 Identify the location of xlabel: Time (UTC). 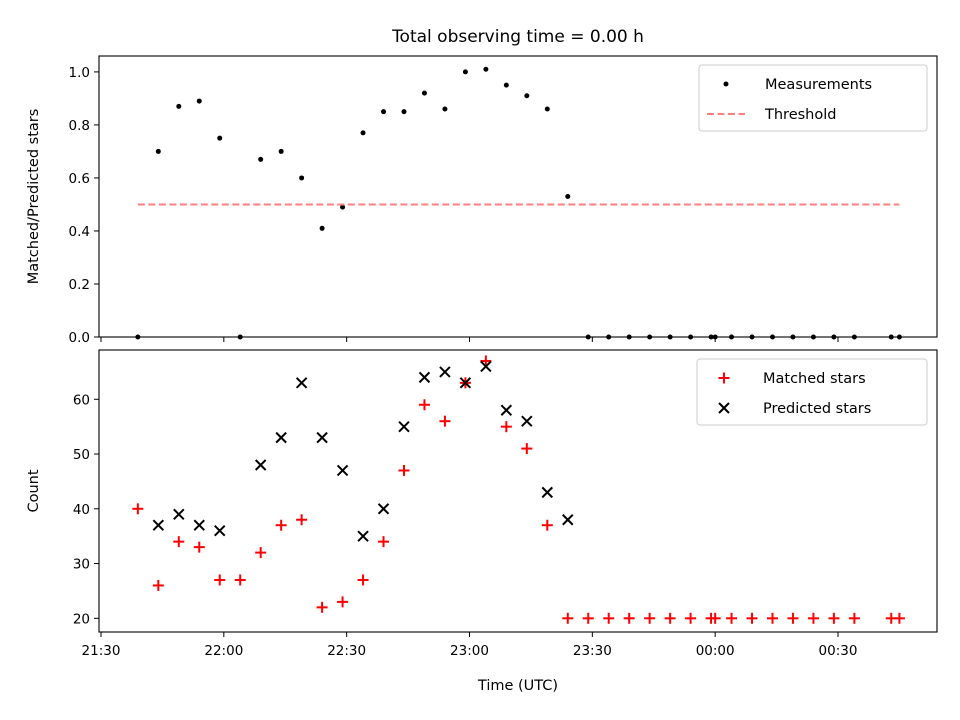
(517, 686).